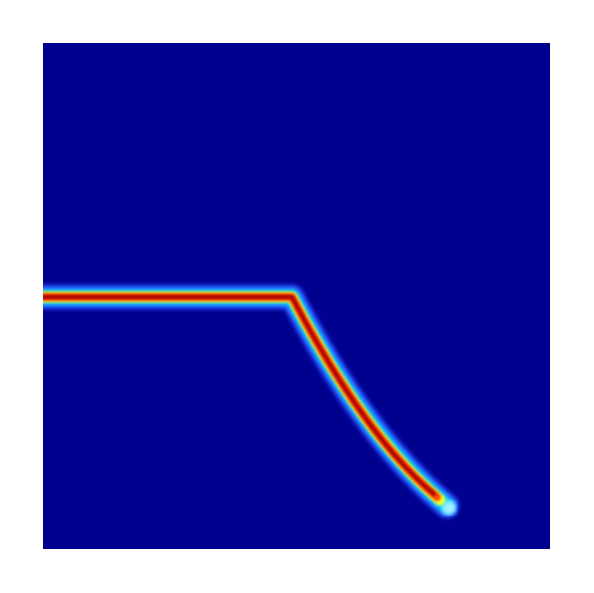  What do you see at coordinates (449, 508) in the screenshot?
I see `crack-tip` at bounding box center [449, 508].